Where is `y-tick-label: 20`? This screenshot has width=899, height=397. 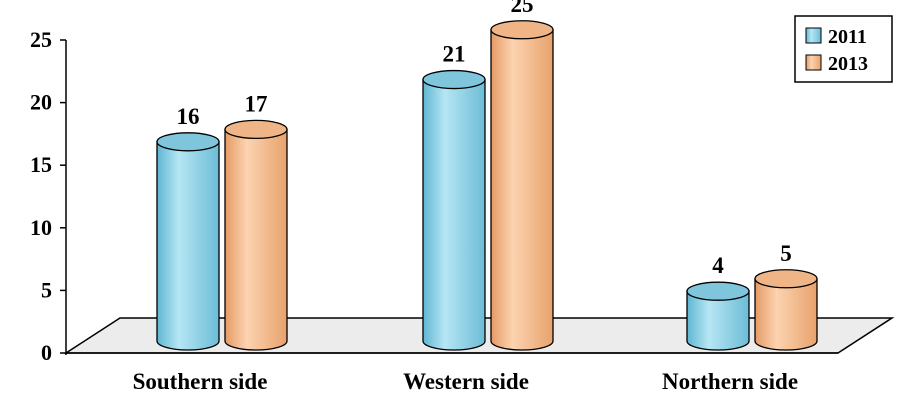
y-tick-label: 20 is located at coordinates (41, 102).